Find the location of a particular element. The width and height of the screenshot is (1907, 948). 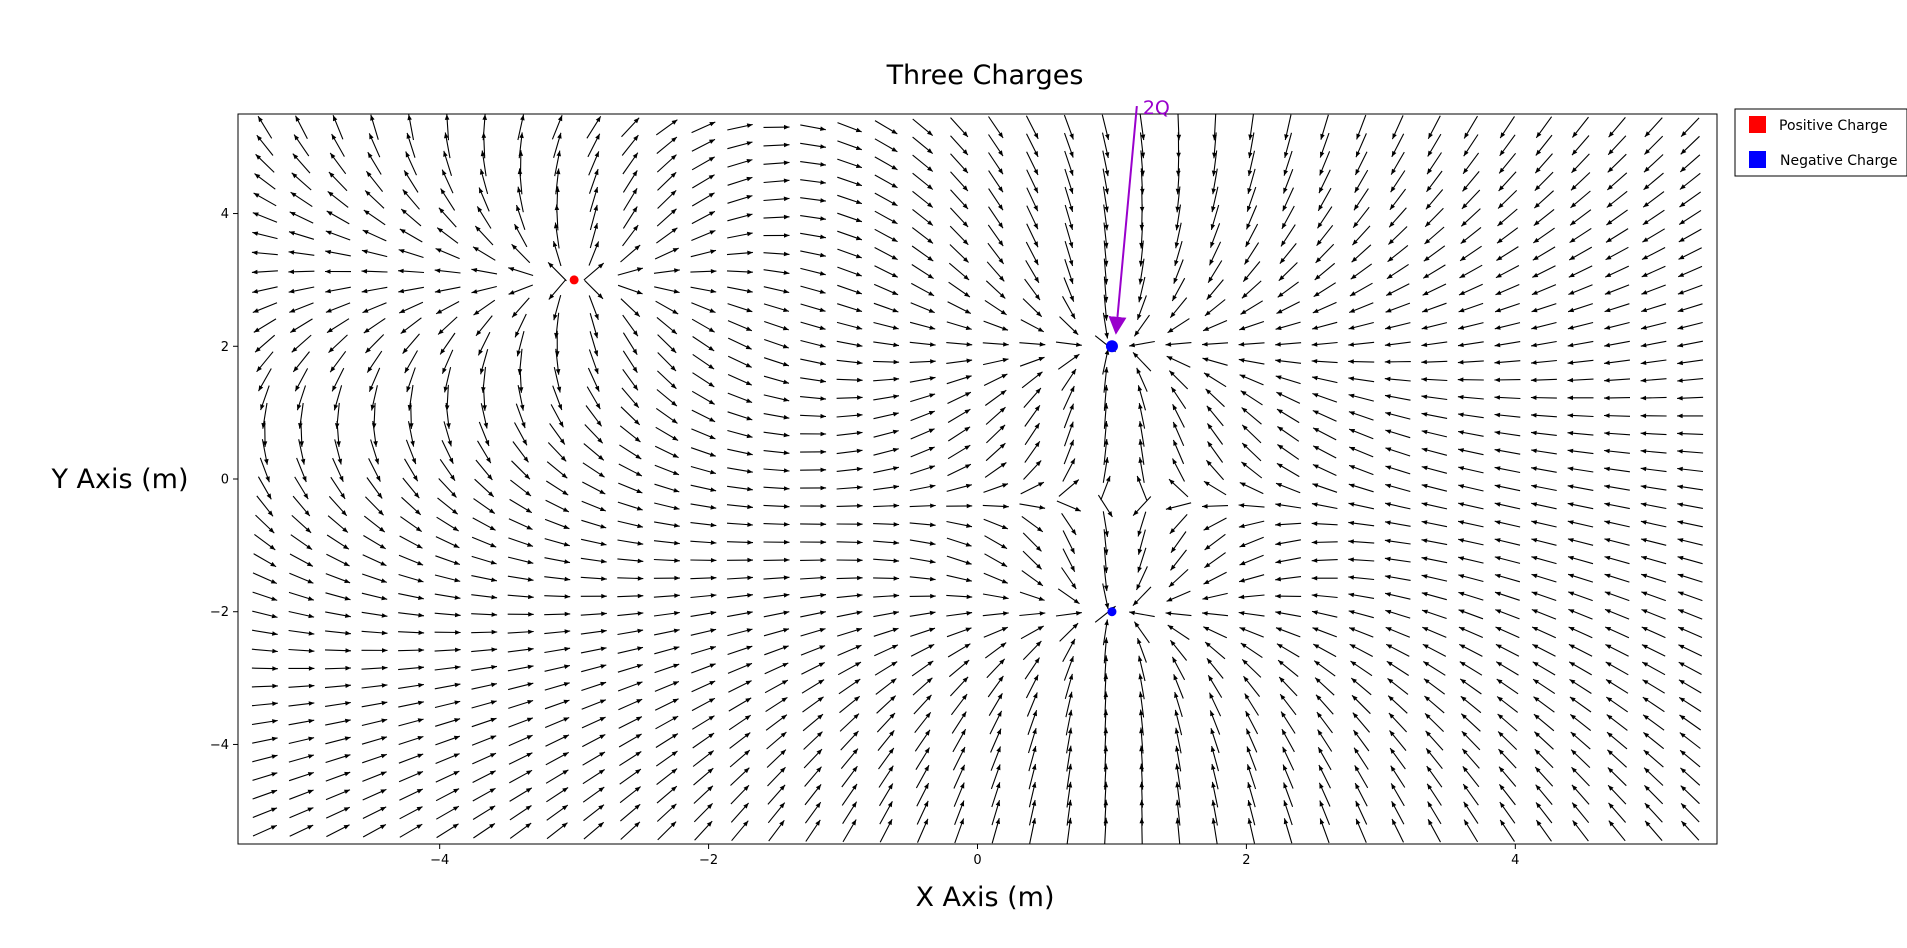

legend-label-positive-charge: Positive Charge is located at coordinates (1833, 126).